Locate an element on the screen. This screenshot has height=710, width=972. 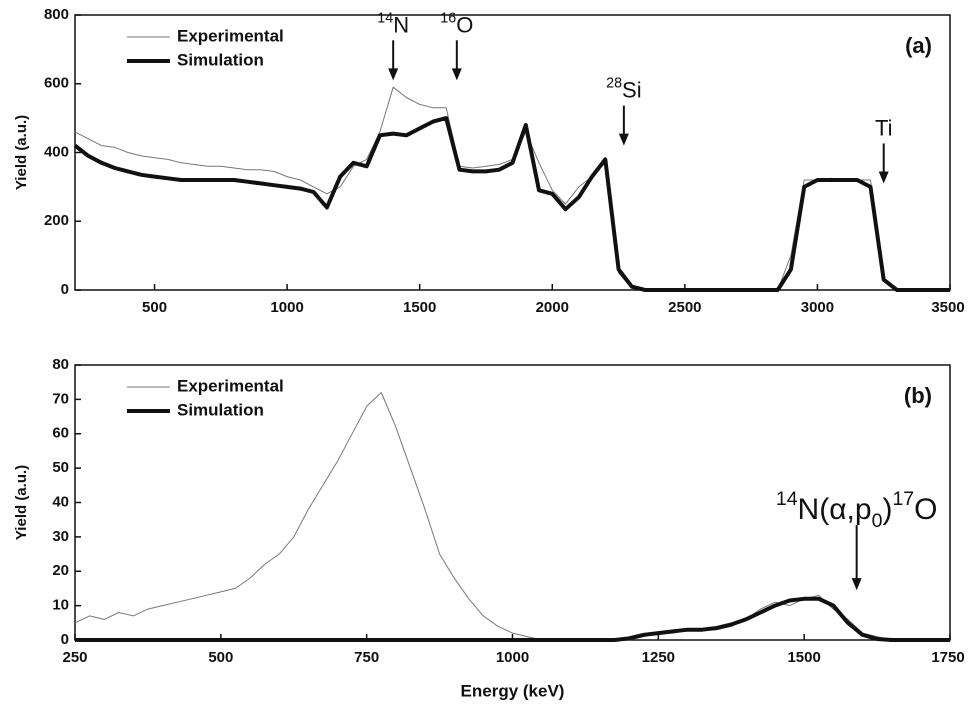
y-tick-label: 800 is located at coordinates (56, 14).